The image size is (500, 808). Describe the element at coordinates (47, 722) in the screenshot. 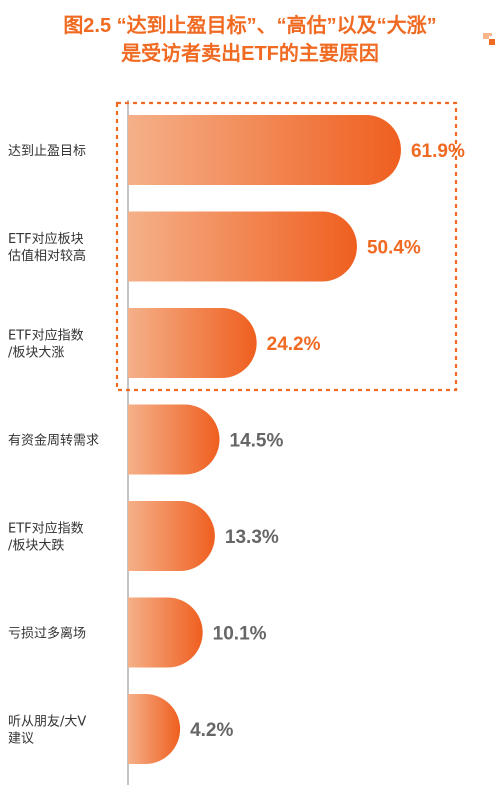

I see `category-label-7-line-1: 听从朋友/大V` at that location.